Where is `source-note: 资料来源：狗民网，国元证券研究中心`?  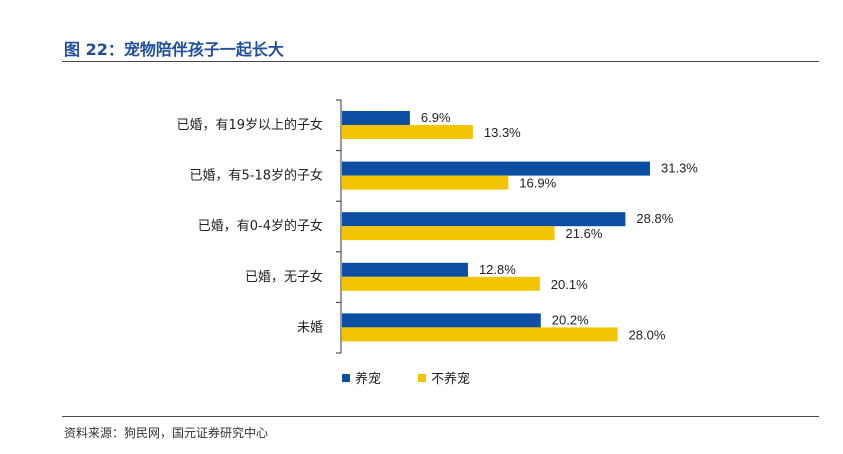 source-note: 资料来源：狗民网，国元证券研究中心 is located at coordinates (166, 433).